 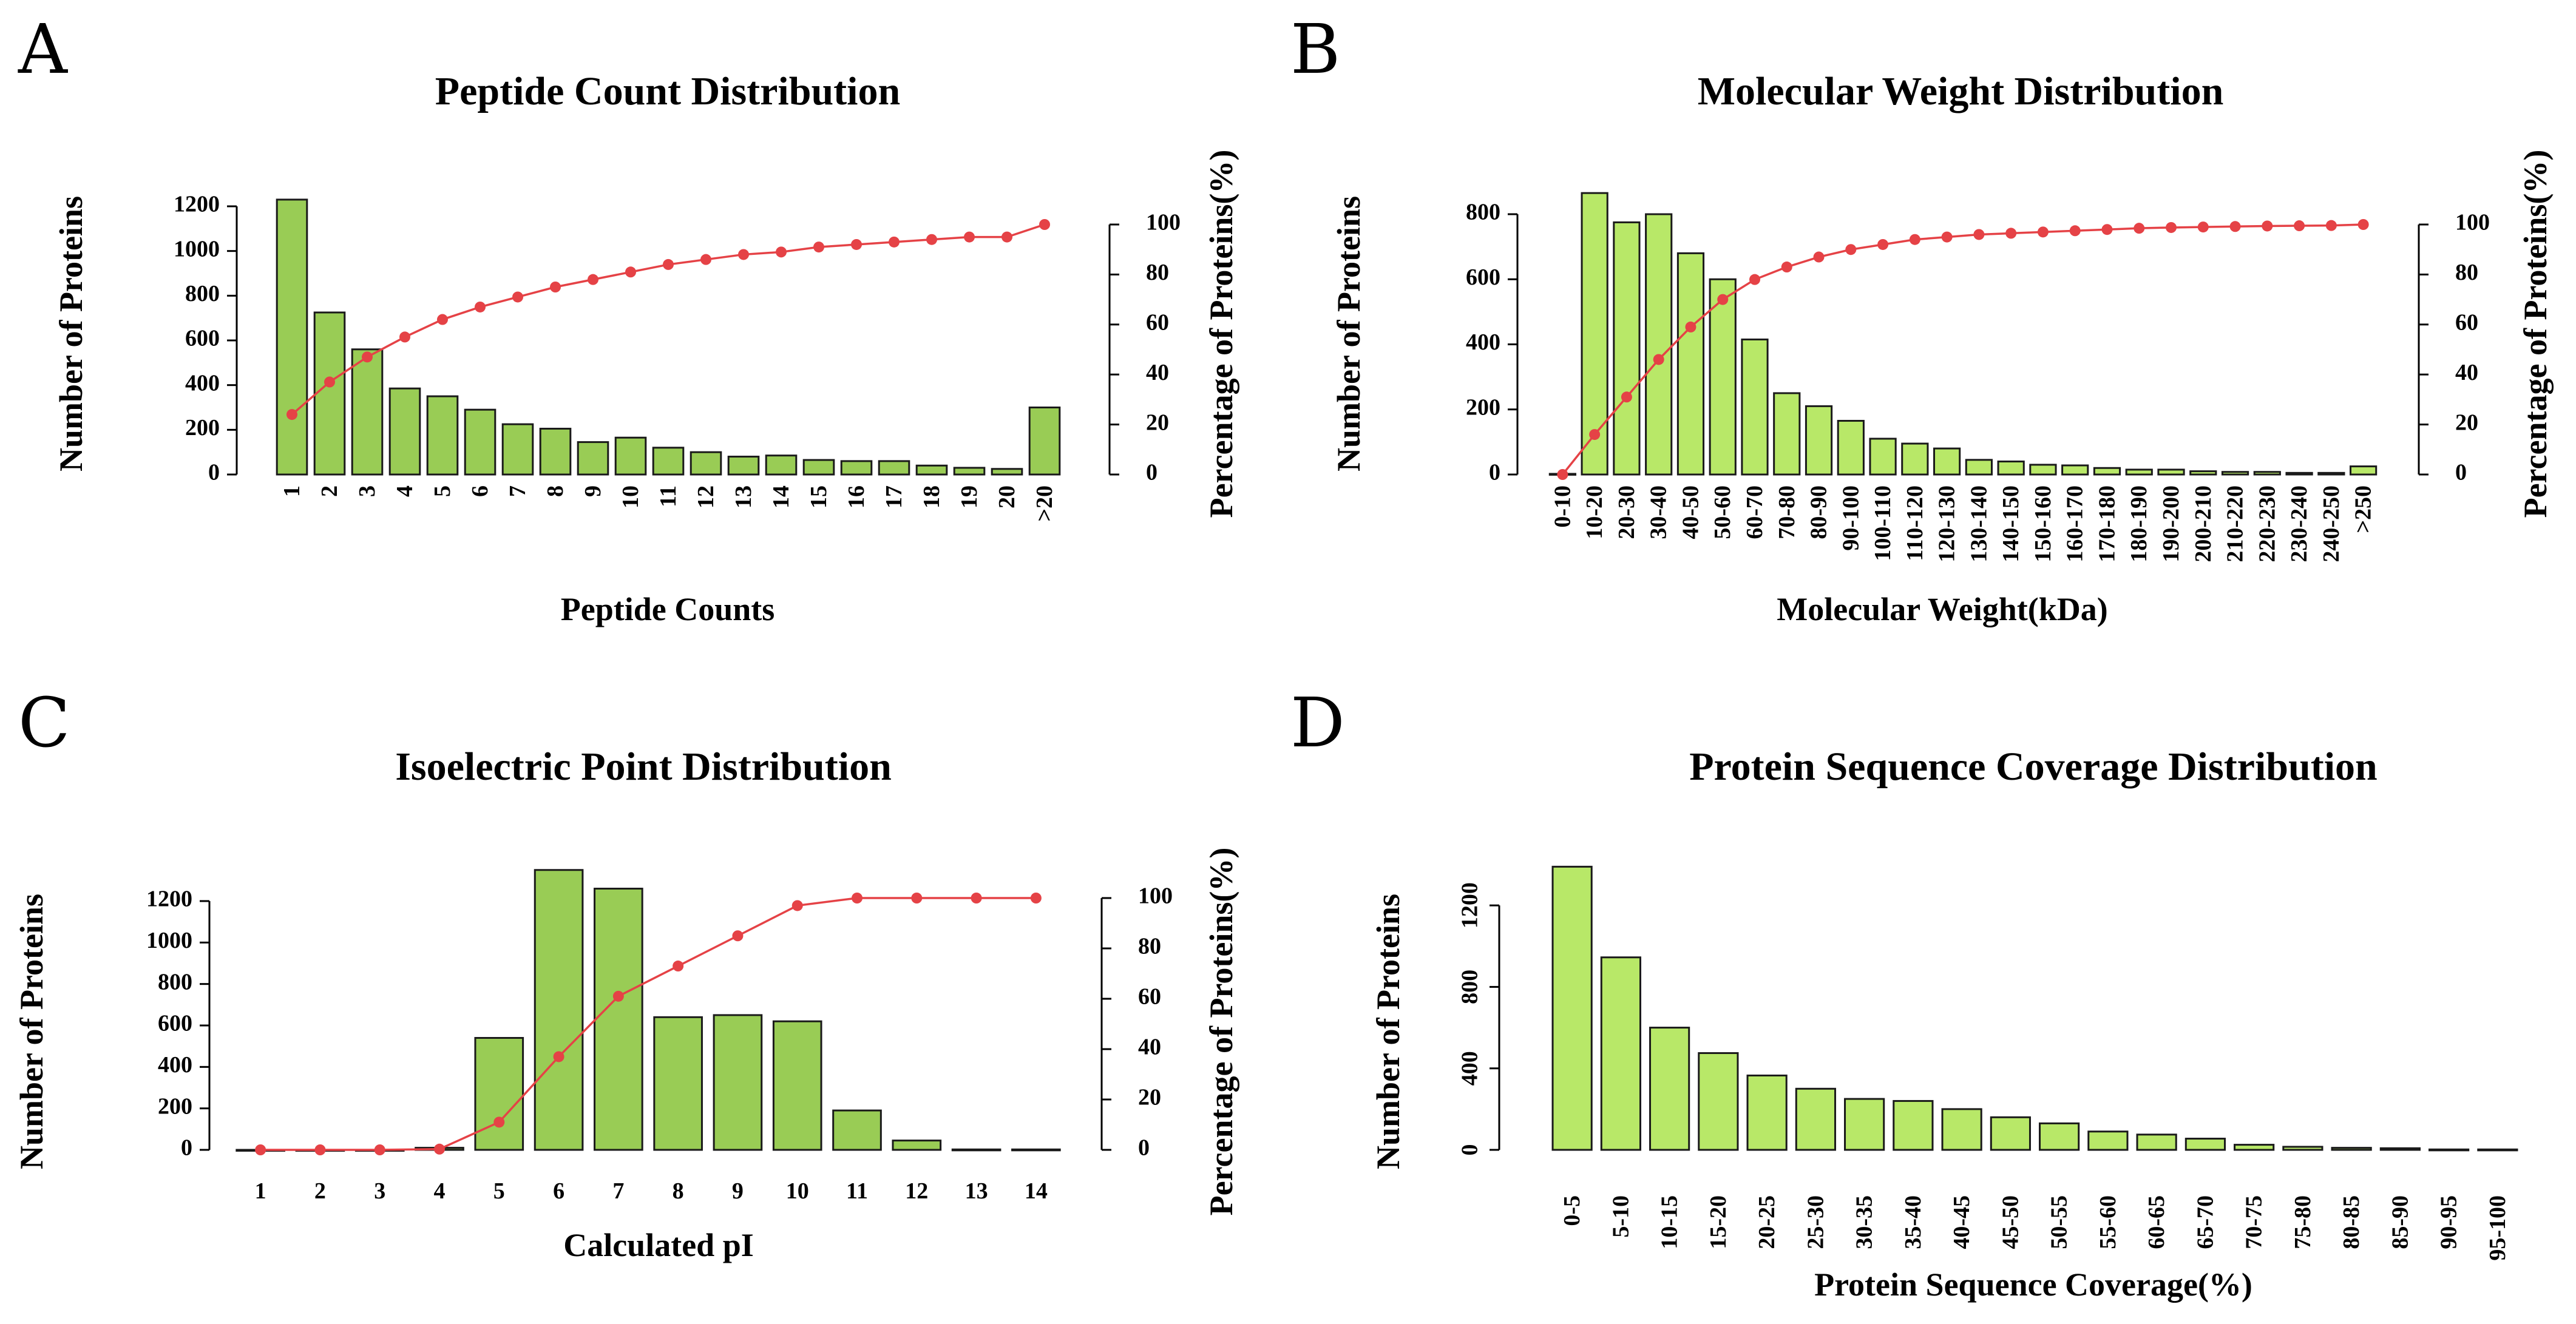 What do you see at coordinates (1723, 512) in the screenshot?
I see `x-tick-label: 50-60` at bounding box center [1723, 512].